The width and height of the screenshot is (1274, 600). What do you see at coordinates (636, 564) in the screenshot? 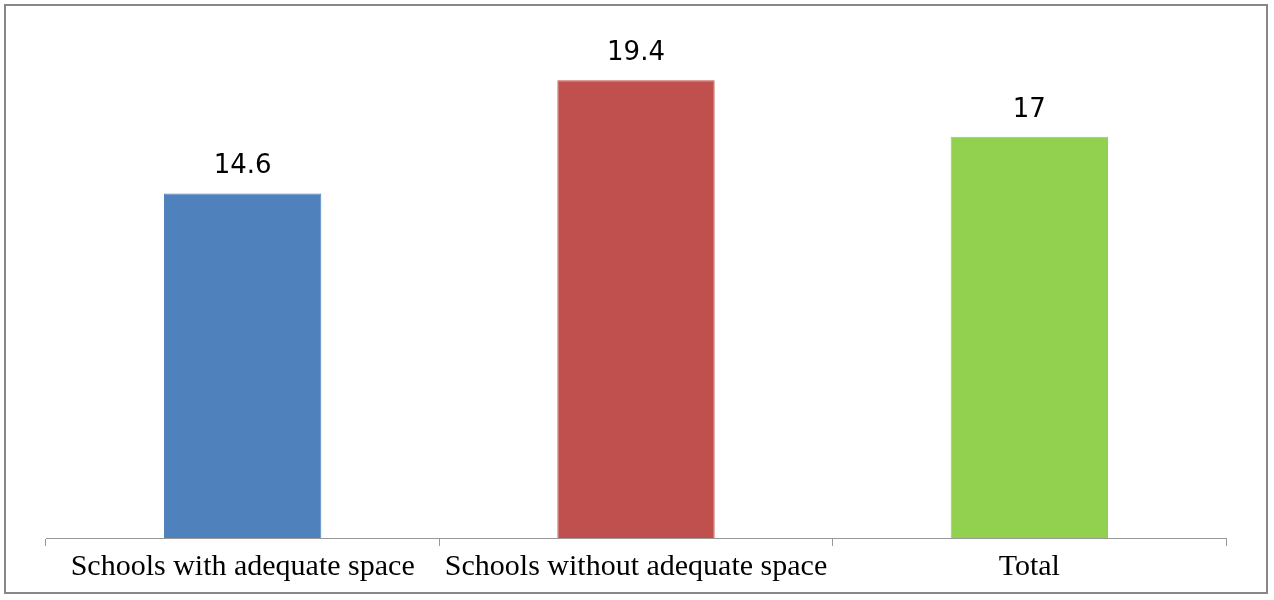
I see `x-tick-label: Schools without adequate space` at bounding box center [636, 564].